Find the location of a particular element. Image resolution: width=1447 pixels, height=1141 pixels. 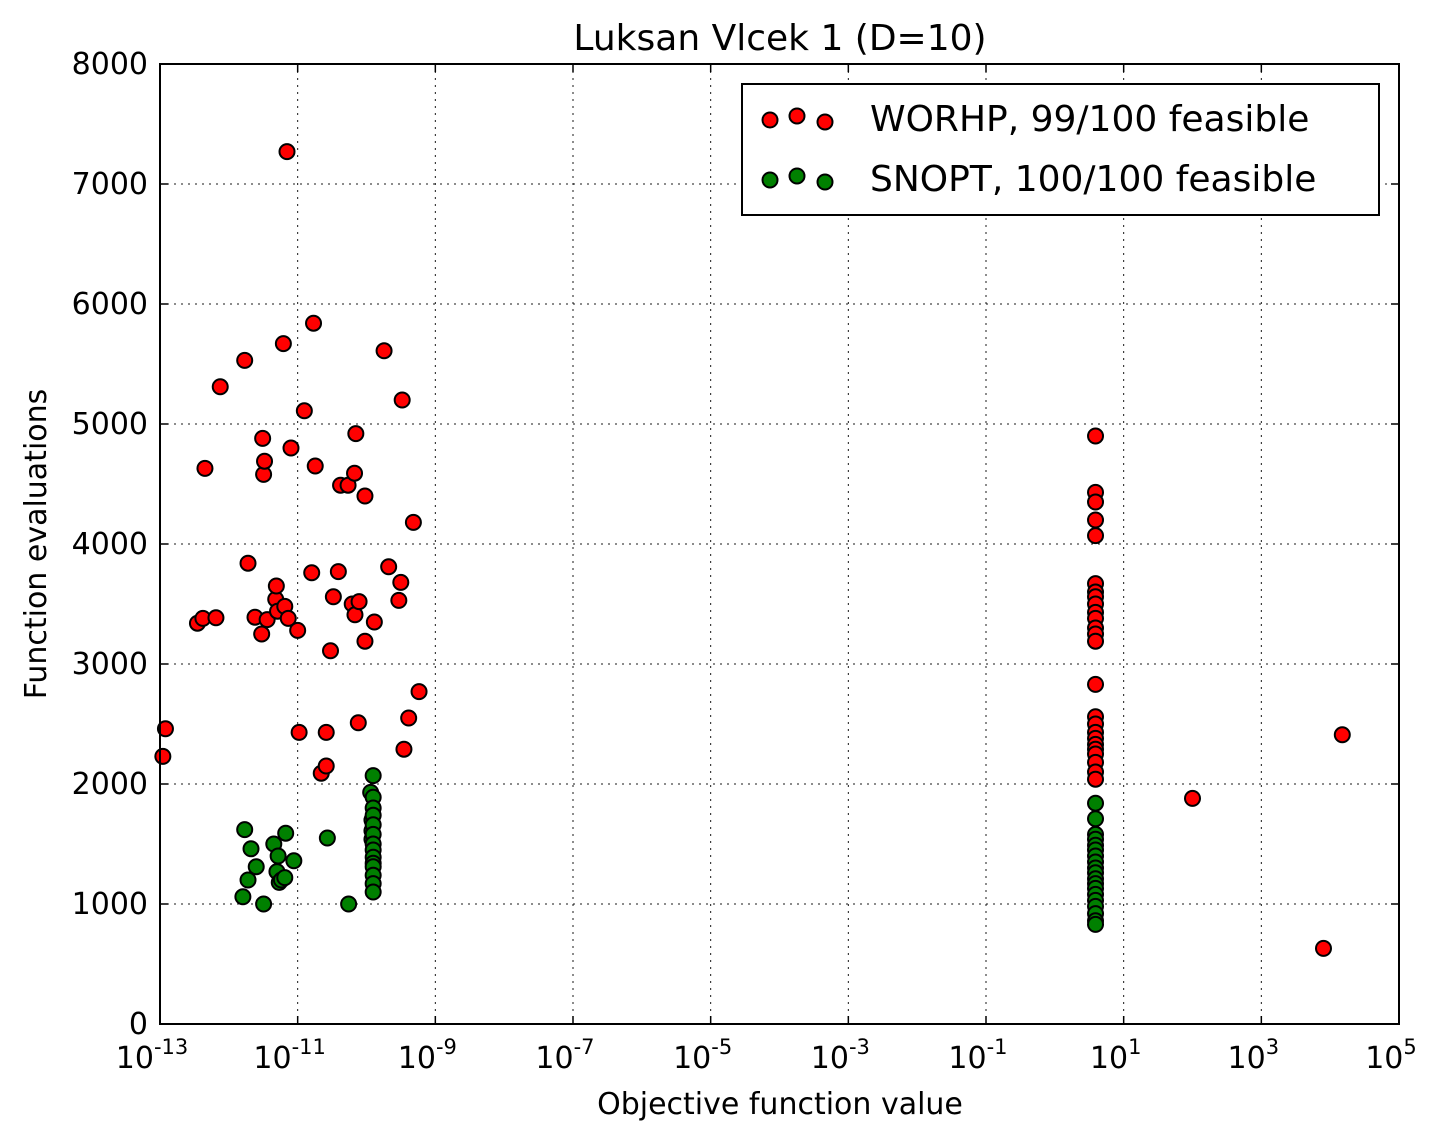

y-tick-label: 0 is located at coordinates (138, 1024).